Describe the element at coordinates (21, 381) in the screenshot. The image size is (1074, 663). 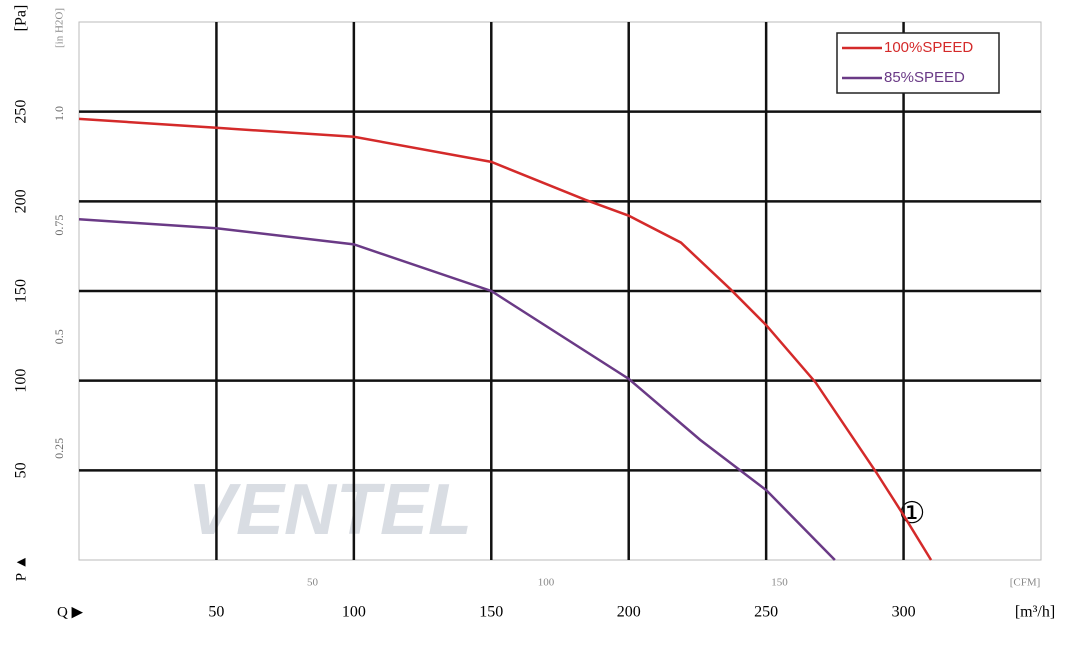
I see `y-tick-label: 100` at that location.